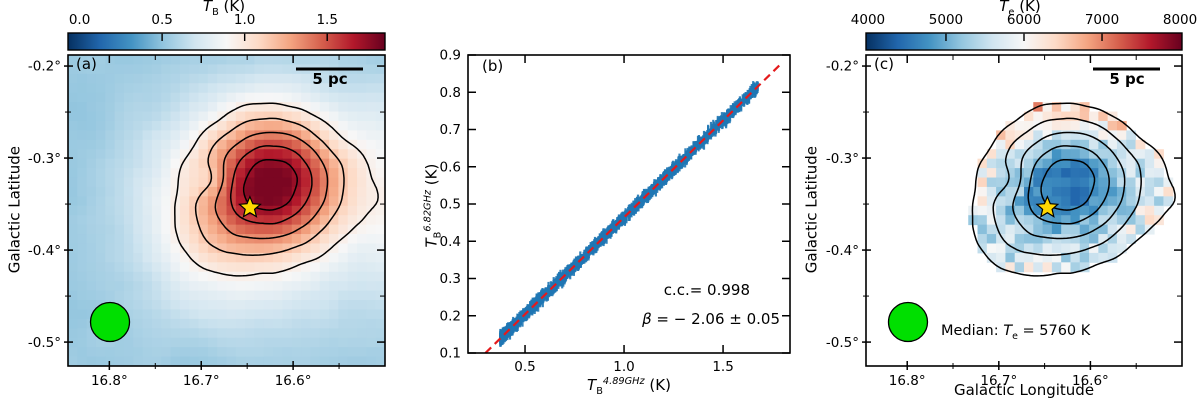 This screenshot has width=1200, height=410. I want to click on colorbar: 0.0 0.5 1.0 1.5, so click(226, 31).